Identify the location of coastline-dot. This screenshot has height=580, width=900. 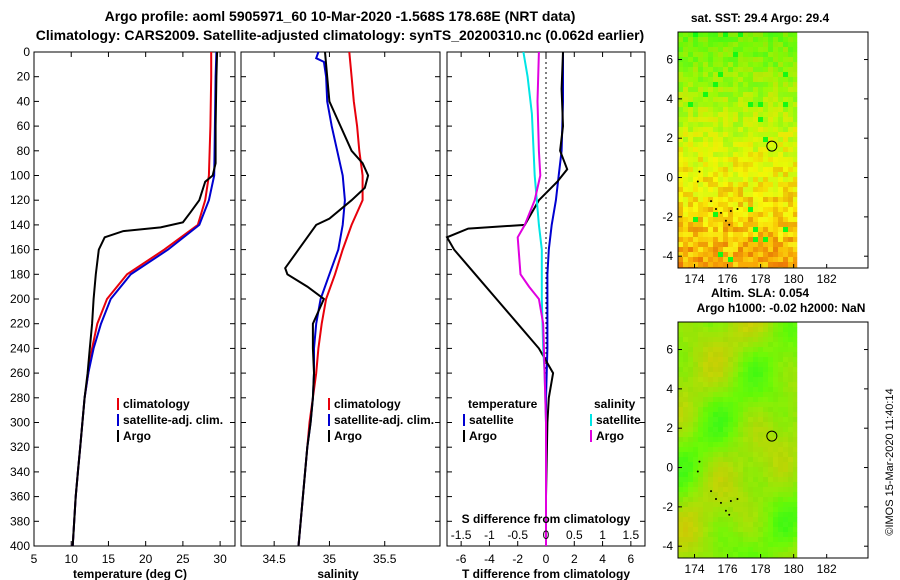
(737, 499).